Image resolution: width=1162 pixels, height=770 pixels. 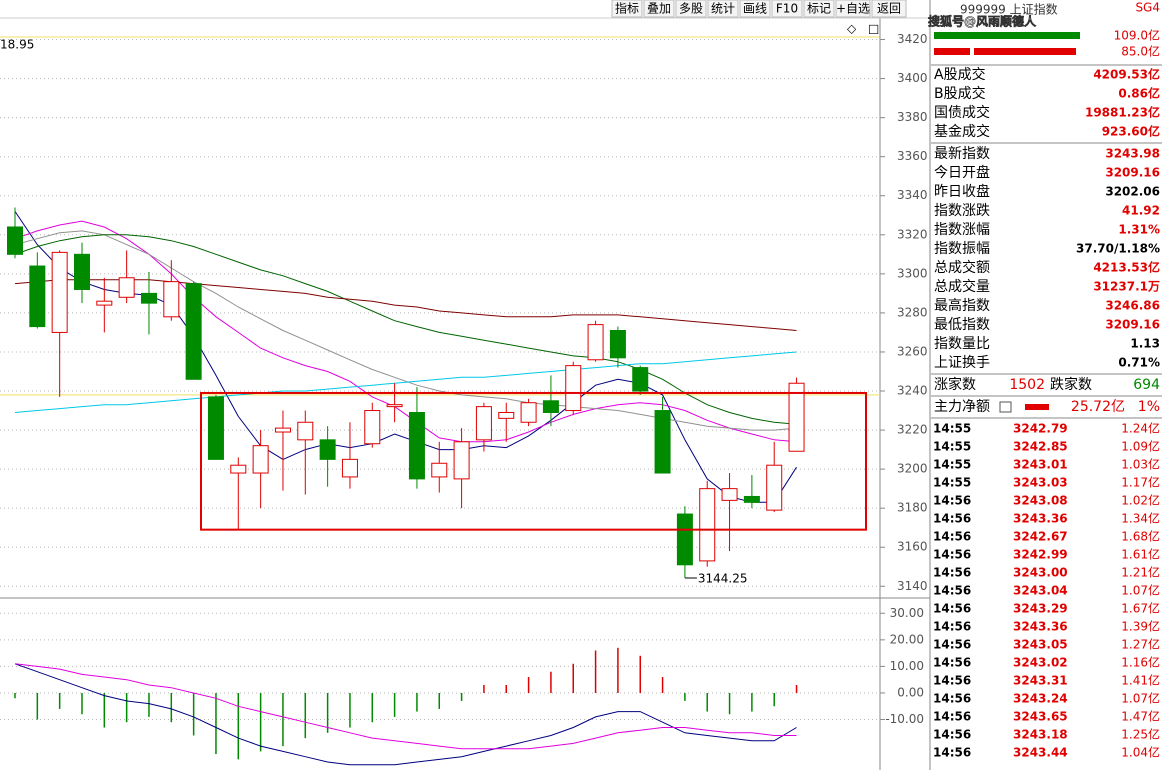 I want to click on watermark: 搜狐号@风雨顺德人, so click(x=982, y=21).